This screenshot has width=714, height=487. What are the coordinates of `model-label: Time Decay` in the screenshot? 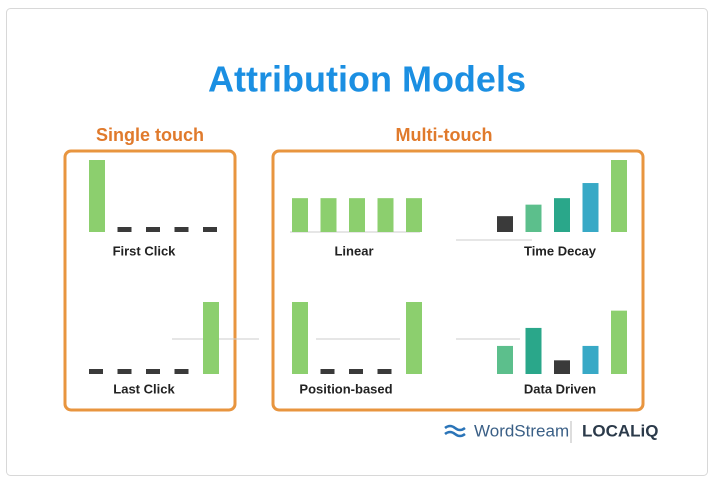 It's located at (560, 250).